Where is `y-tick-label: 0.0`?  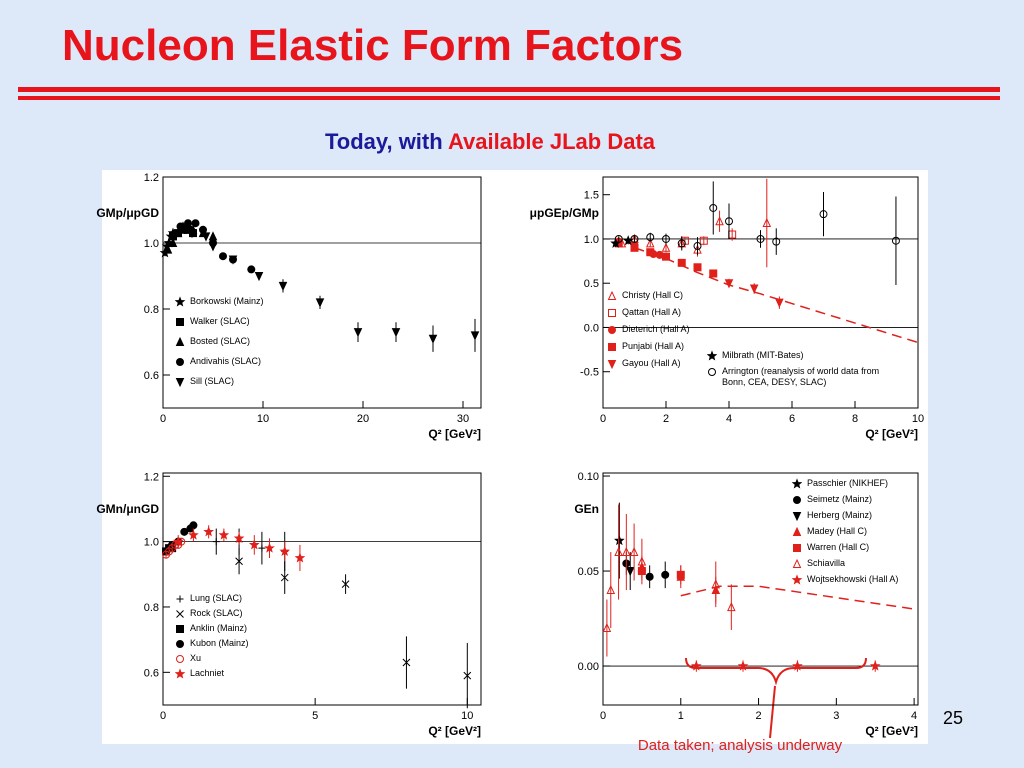
y-tick-label: 0.0 is located at coordinates (591, 328).